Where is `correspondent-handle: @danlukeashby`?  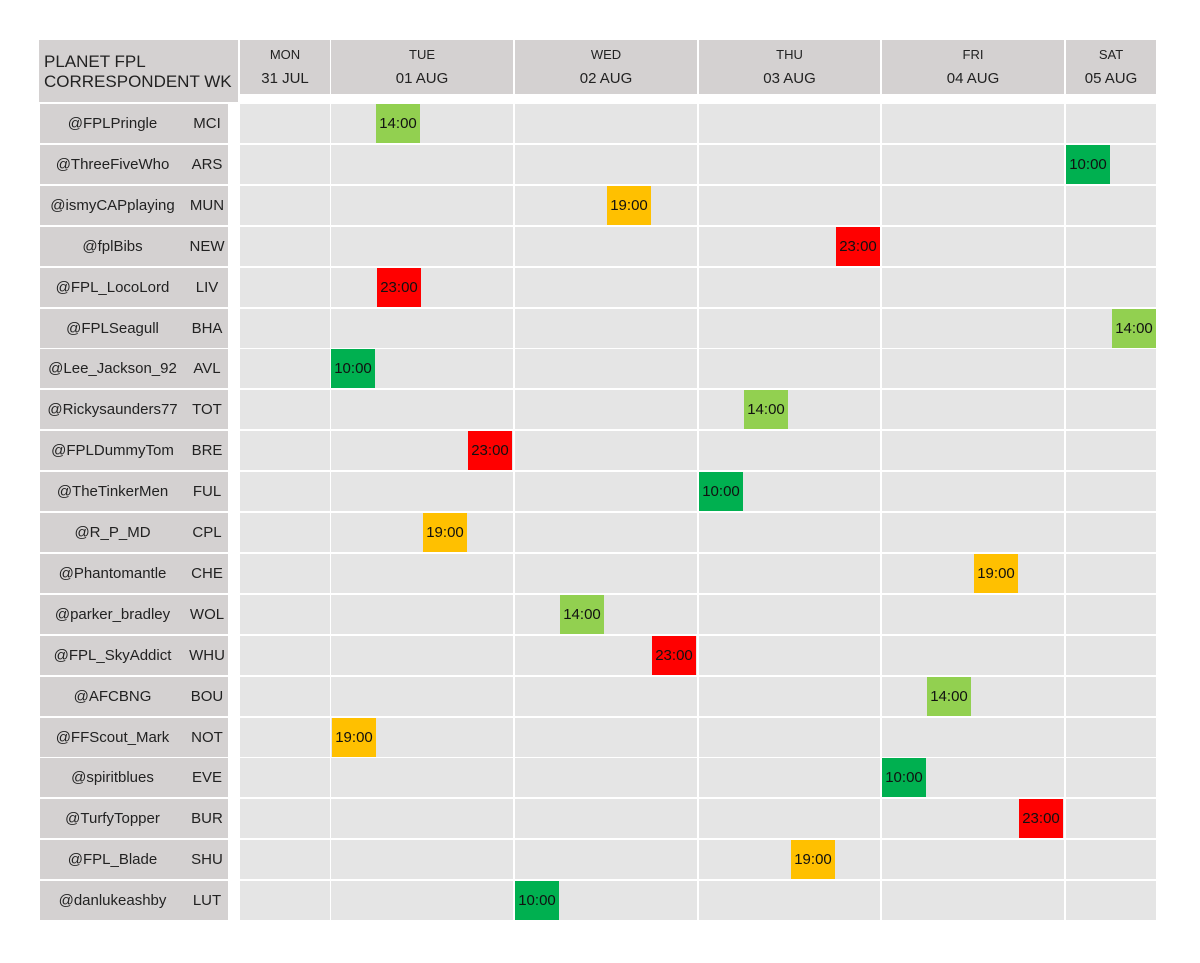 correspondent-handle: @danlukeashby is located at coordinates (112, 900).